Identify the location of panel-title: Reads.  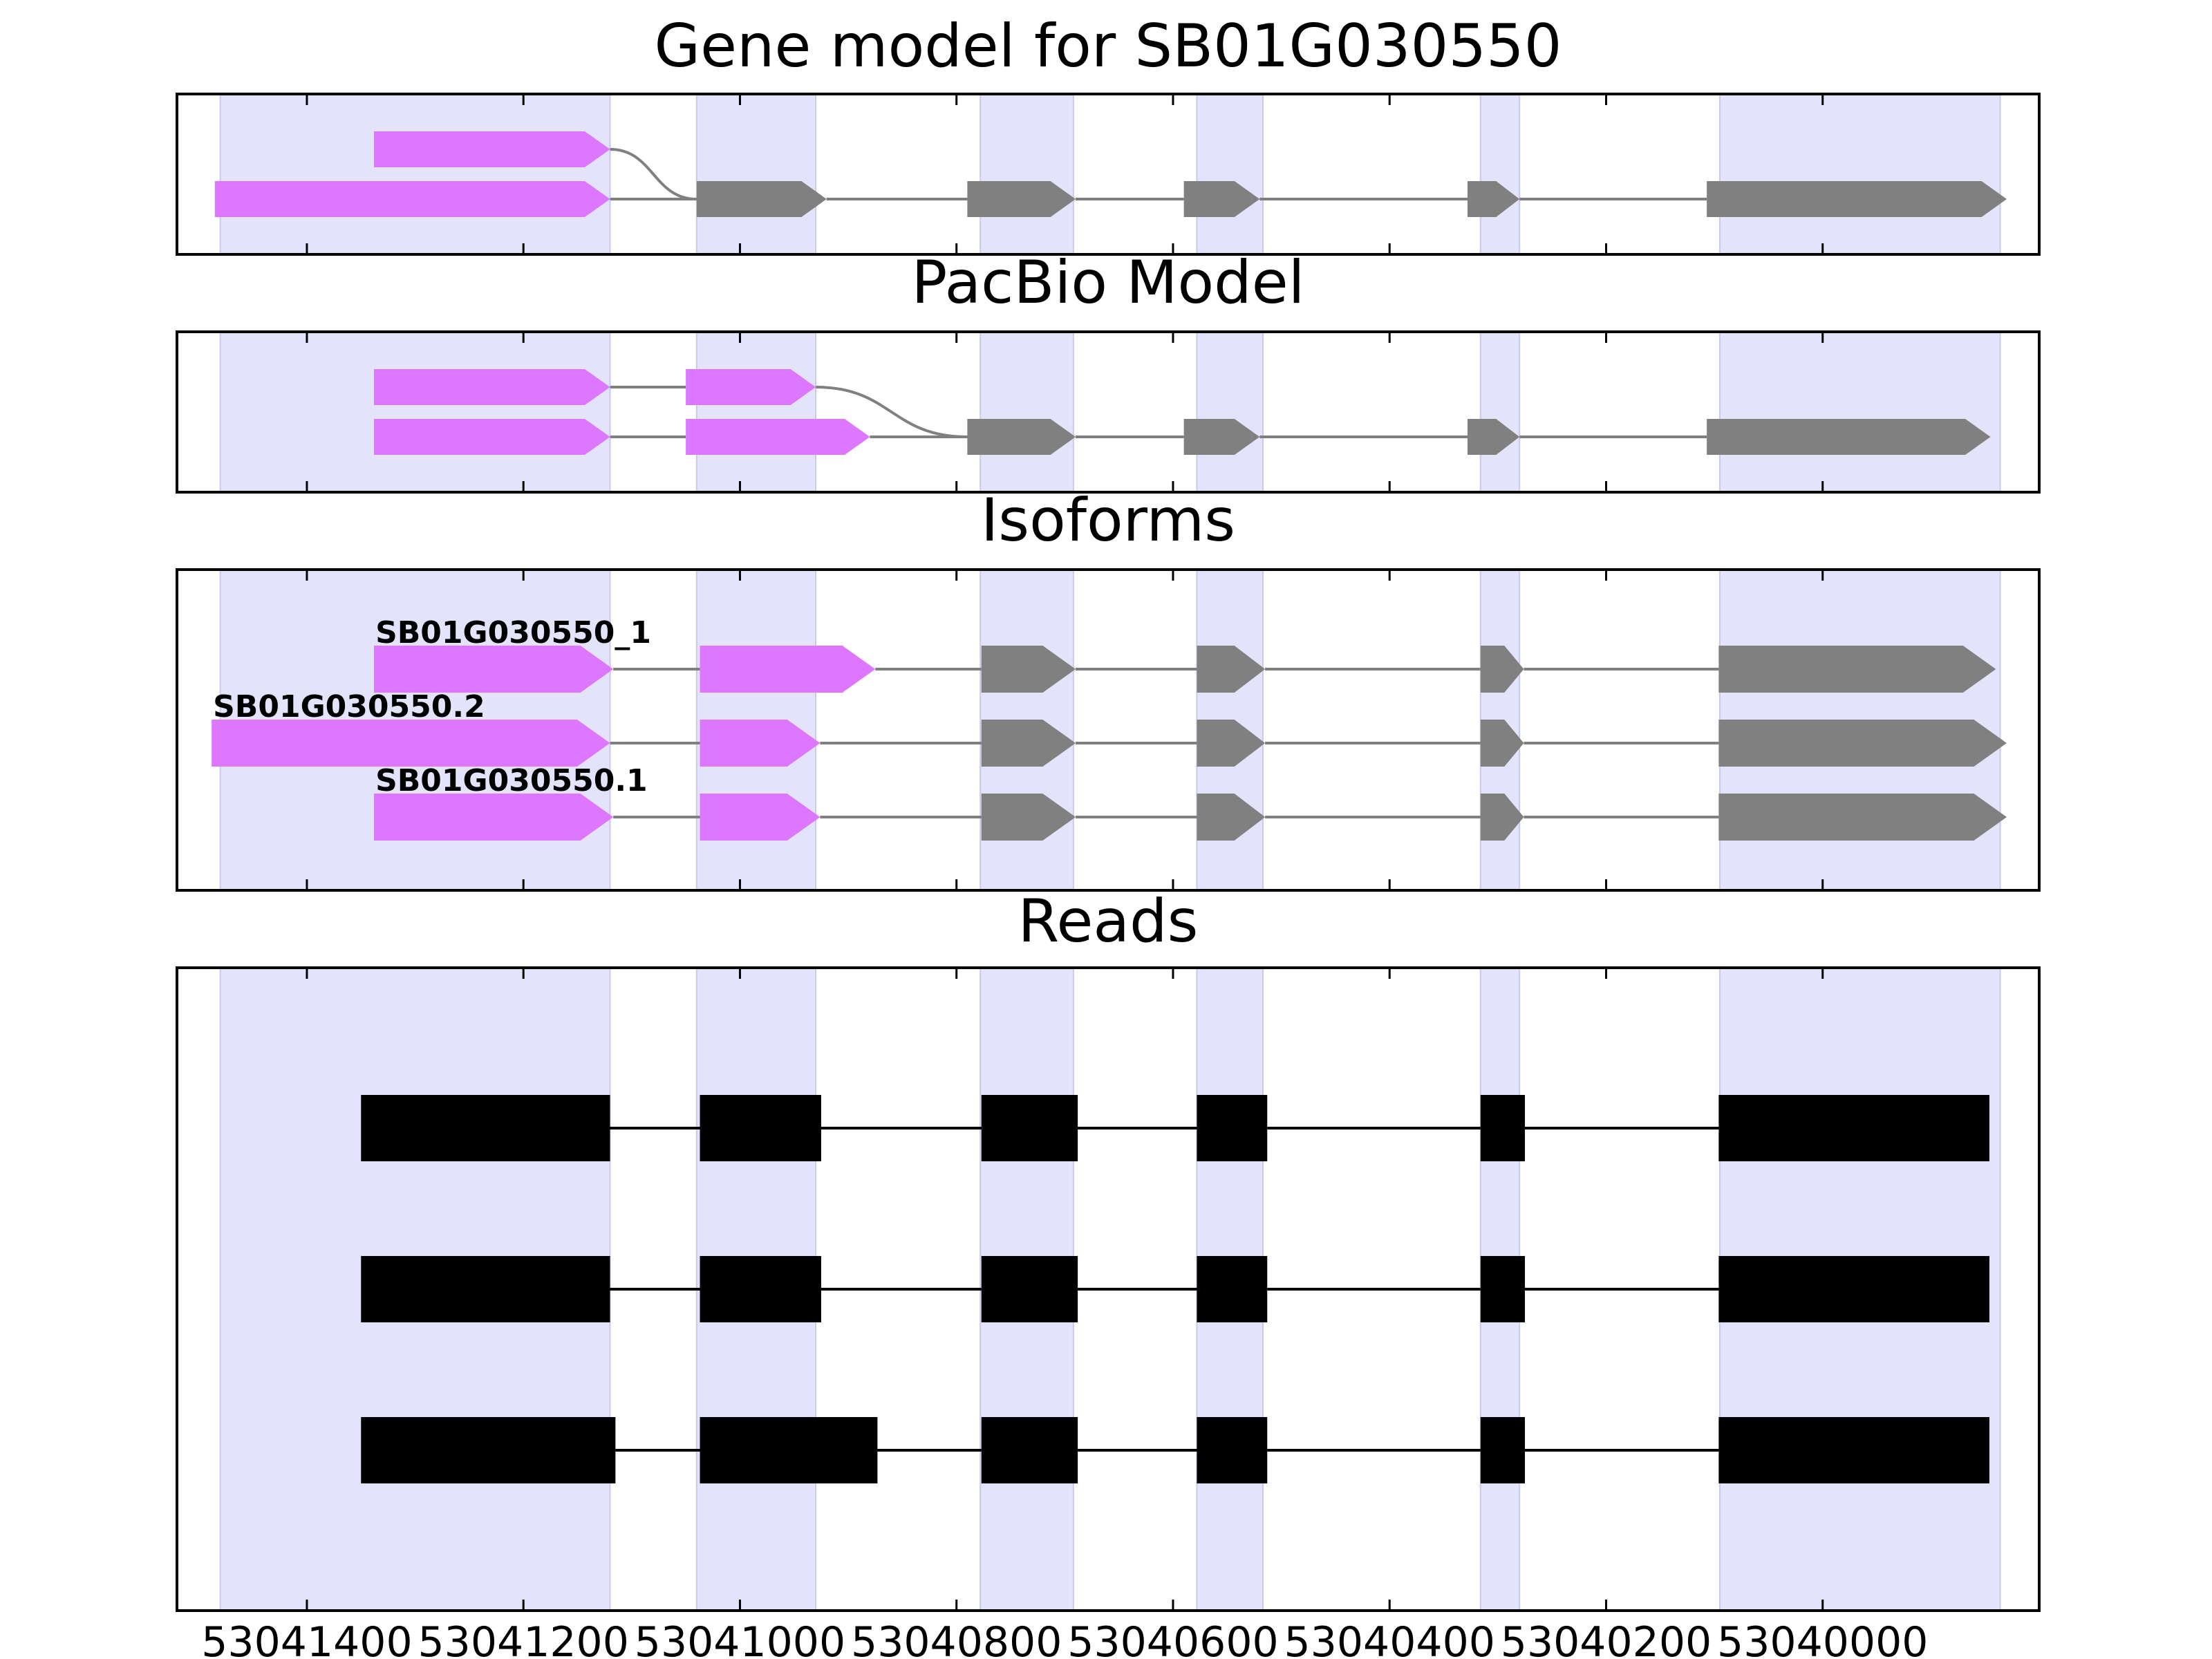
(1108, 922).